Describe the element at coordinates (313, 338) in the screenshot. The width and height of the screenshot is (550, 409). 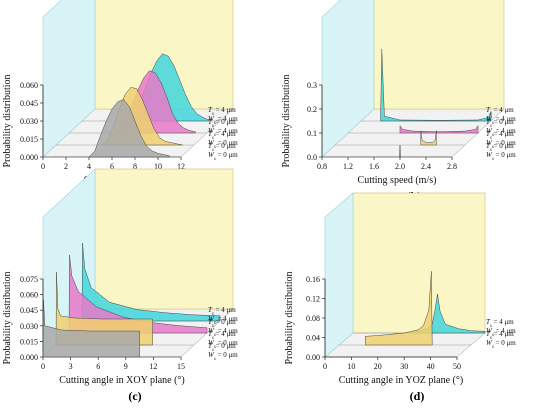
I see `y-tick-label: 0.04` at that location.